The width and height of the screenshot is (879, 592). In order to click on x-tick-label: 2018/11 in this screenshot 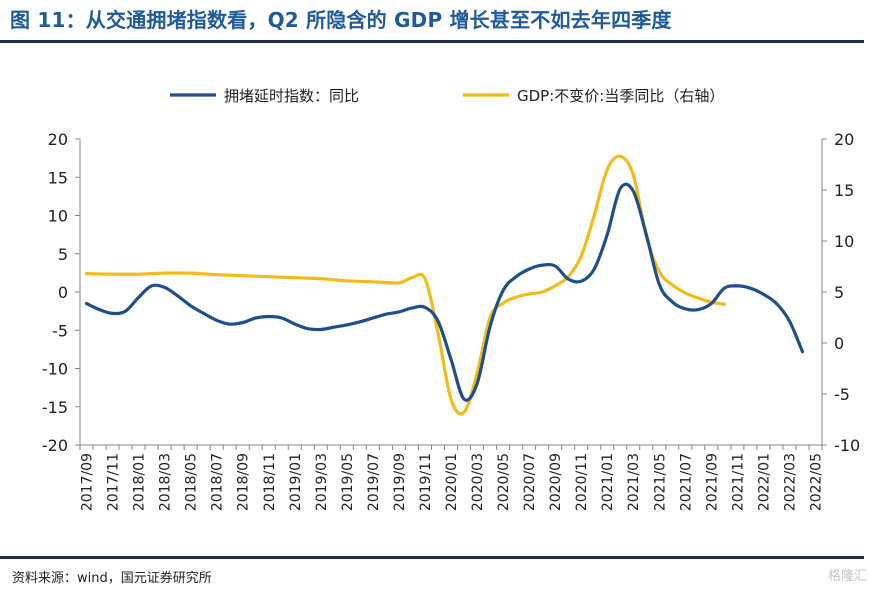, I will do `click(270, 482)`.